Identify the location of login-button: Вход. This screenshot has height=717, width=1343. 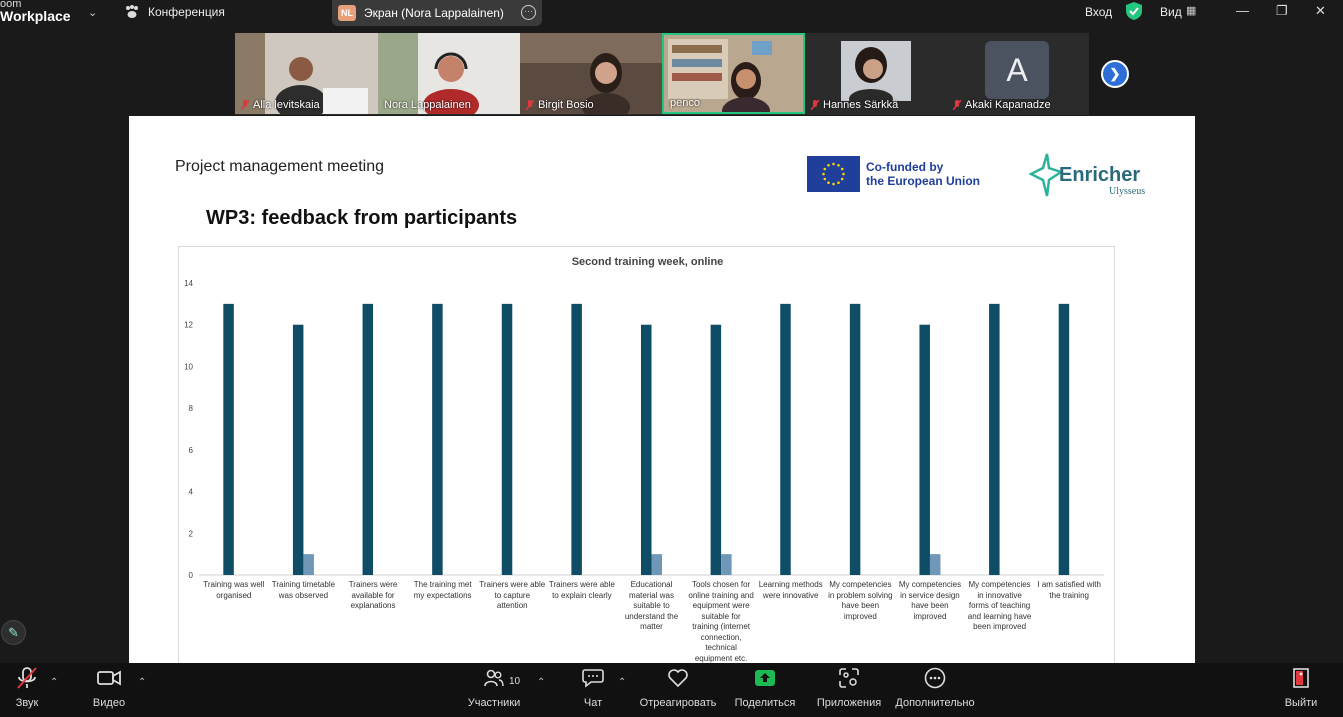
(1099, 12).